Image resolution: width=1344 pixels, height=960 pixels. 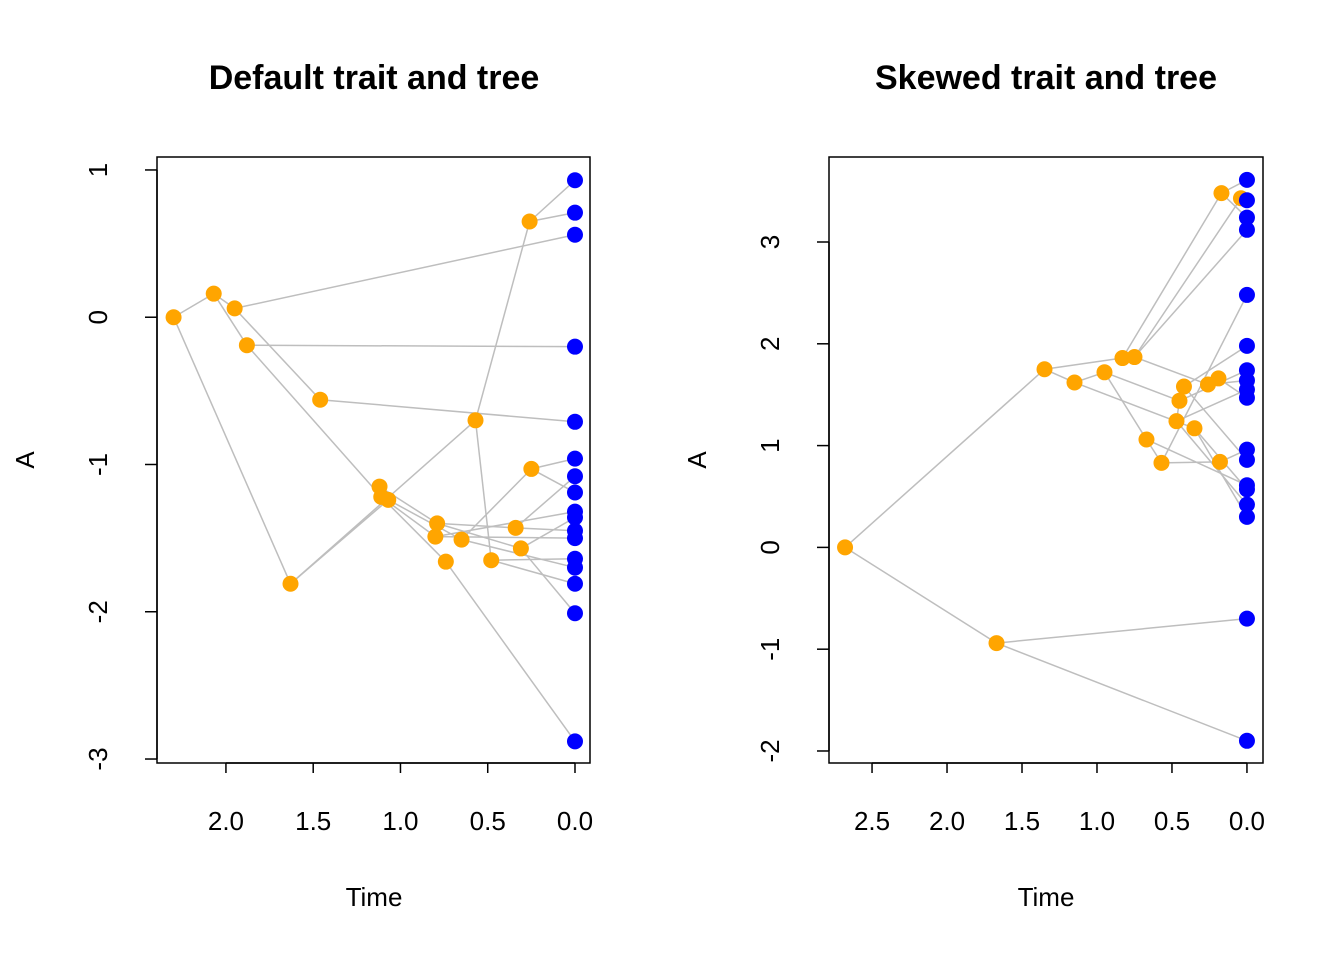 I want to click on y-tick-label: 3, so click(x=770, y=242).